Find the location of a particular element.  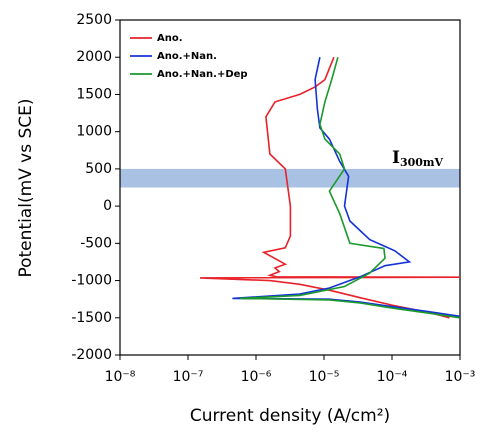

x-axis-title: Current density (A/cm²) is located at coordinates (290, 416).